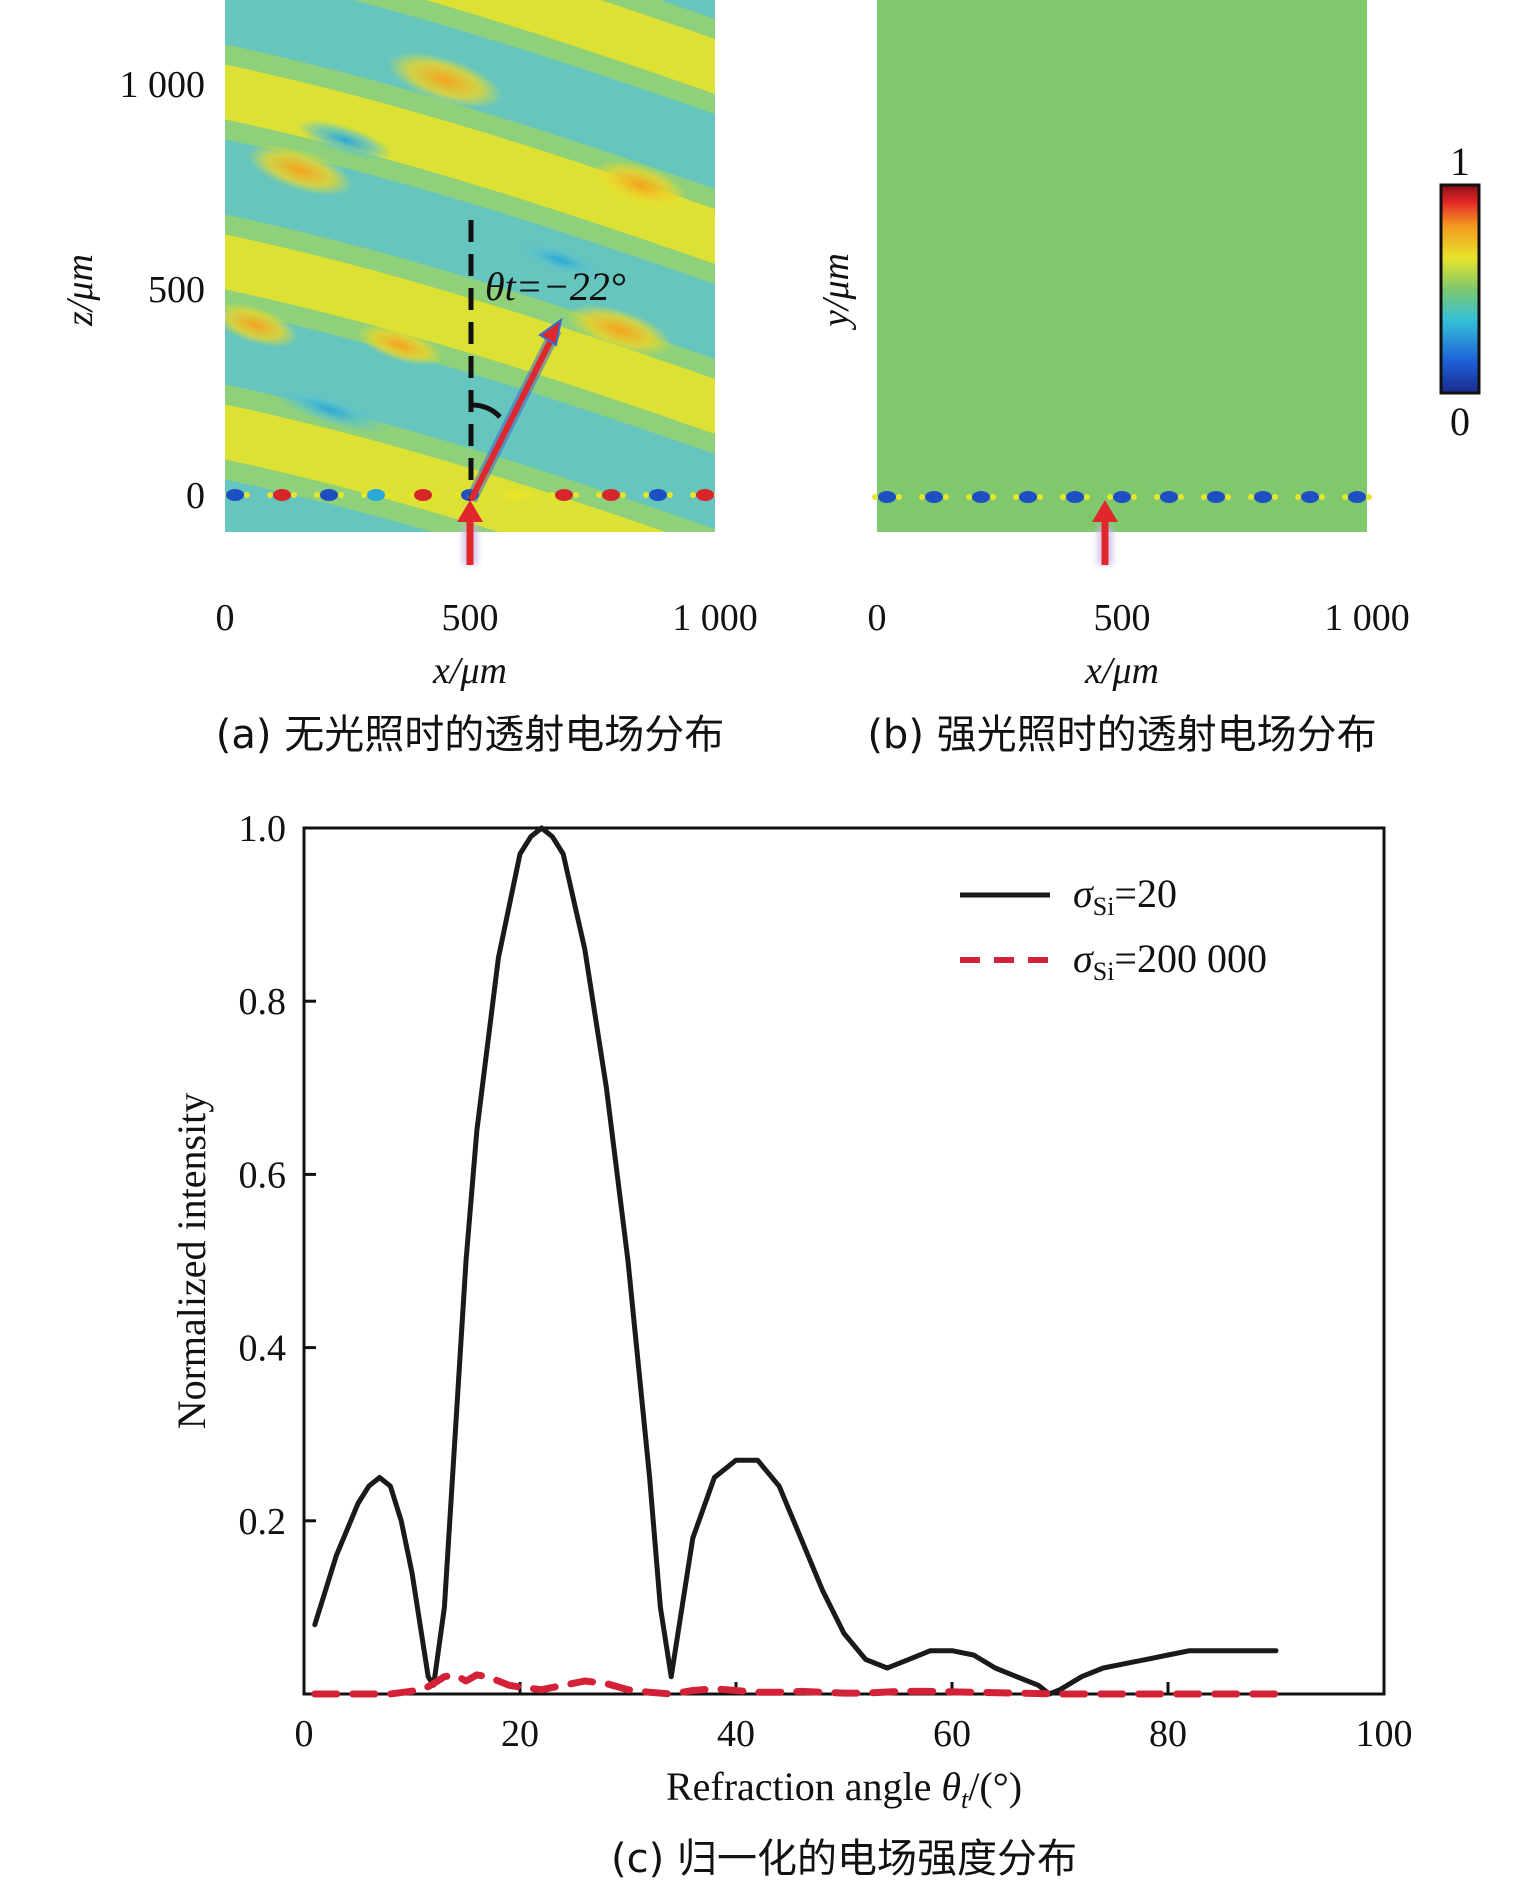 The width and height of the screenshot is (1535, 1898). I want to click on y-tick-label: 0.2, so click(263, 1522).